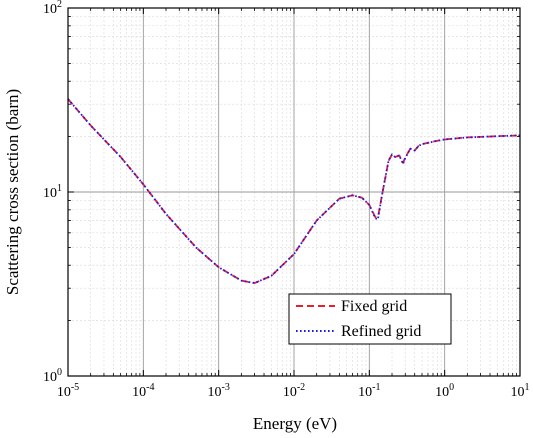  I want to click on x-tick-label: 10⁻², so click(294, 391).